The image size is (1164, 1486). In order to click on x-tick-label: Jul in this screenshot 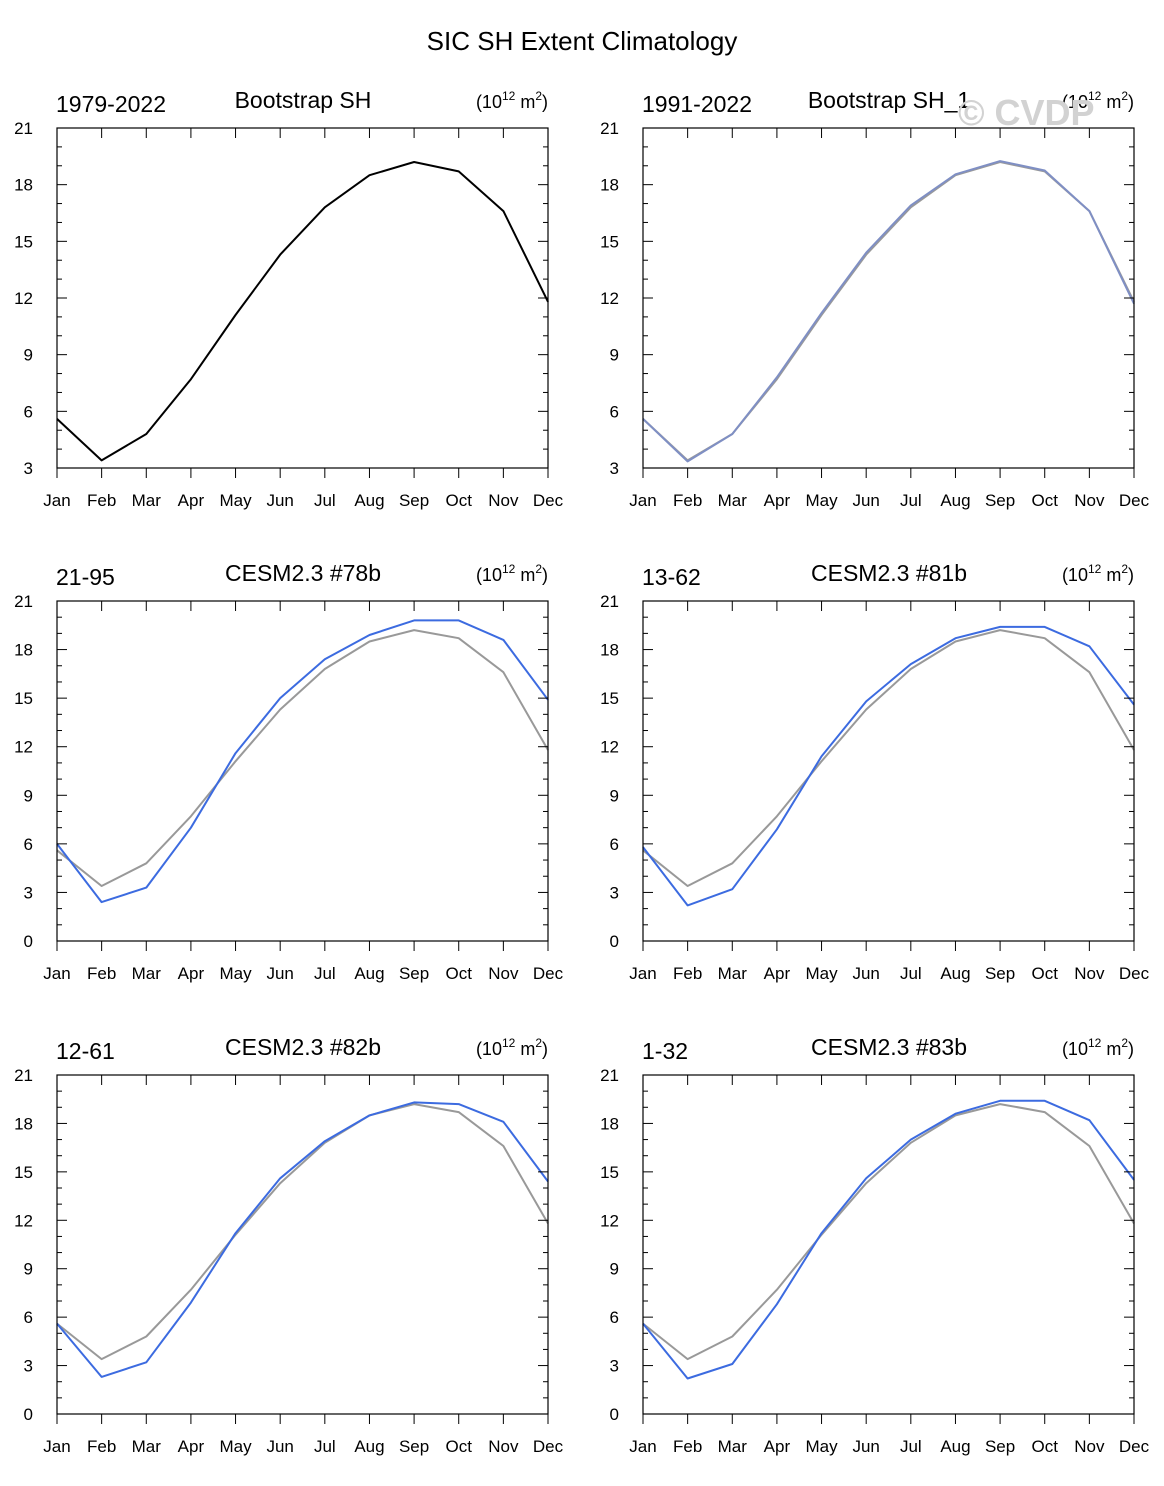, I will do `click(325, 500)`.